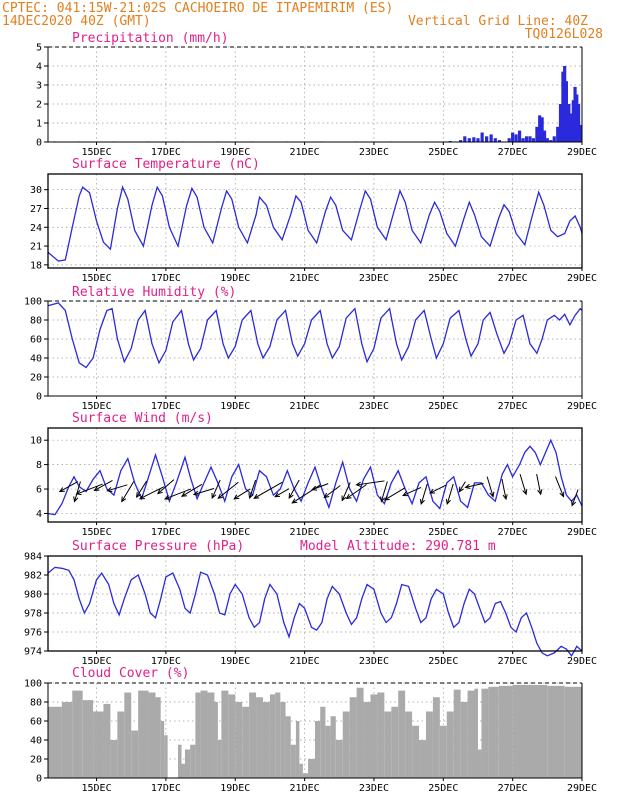 Image resolution: width=618 pixels, height=804 pixels. I want to click on precip-ytick-label: 0, so click(39, 143).